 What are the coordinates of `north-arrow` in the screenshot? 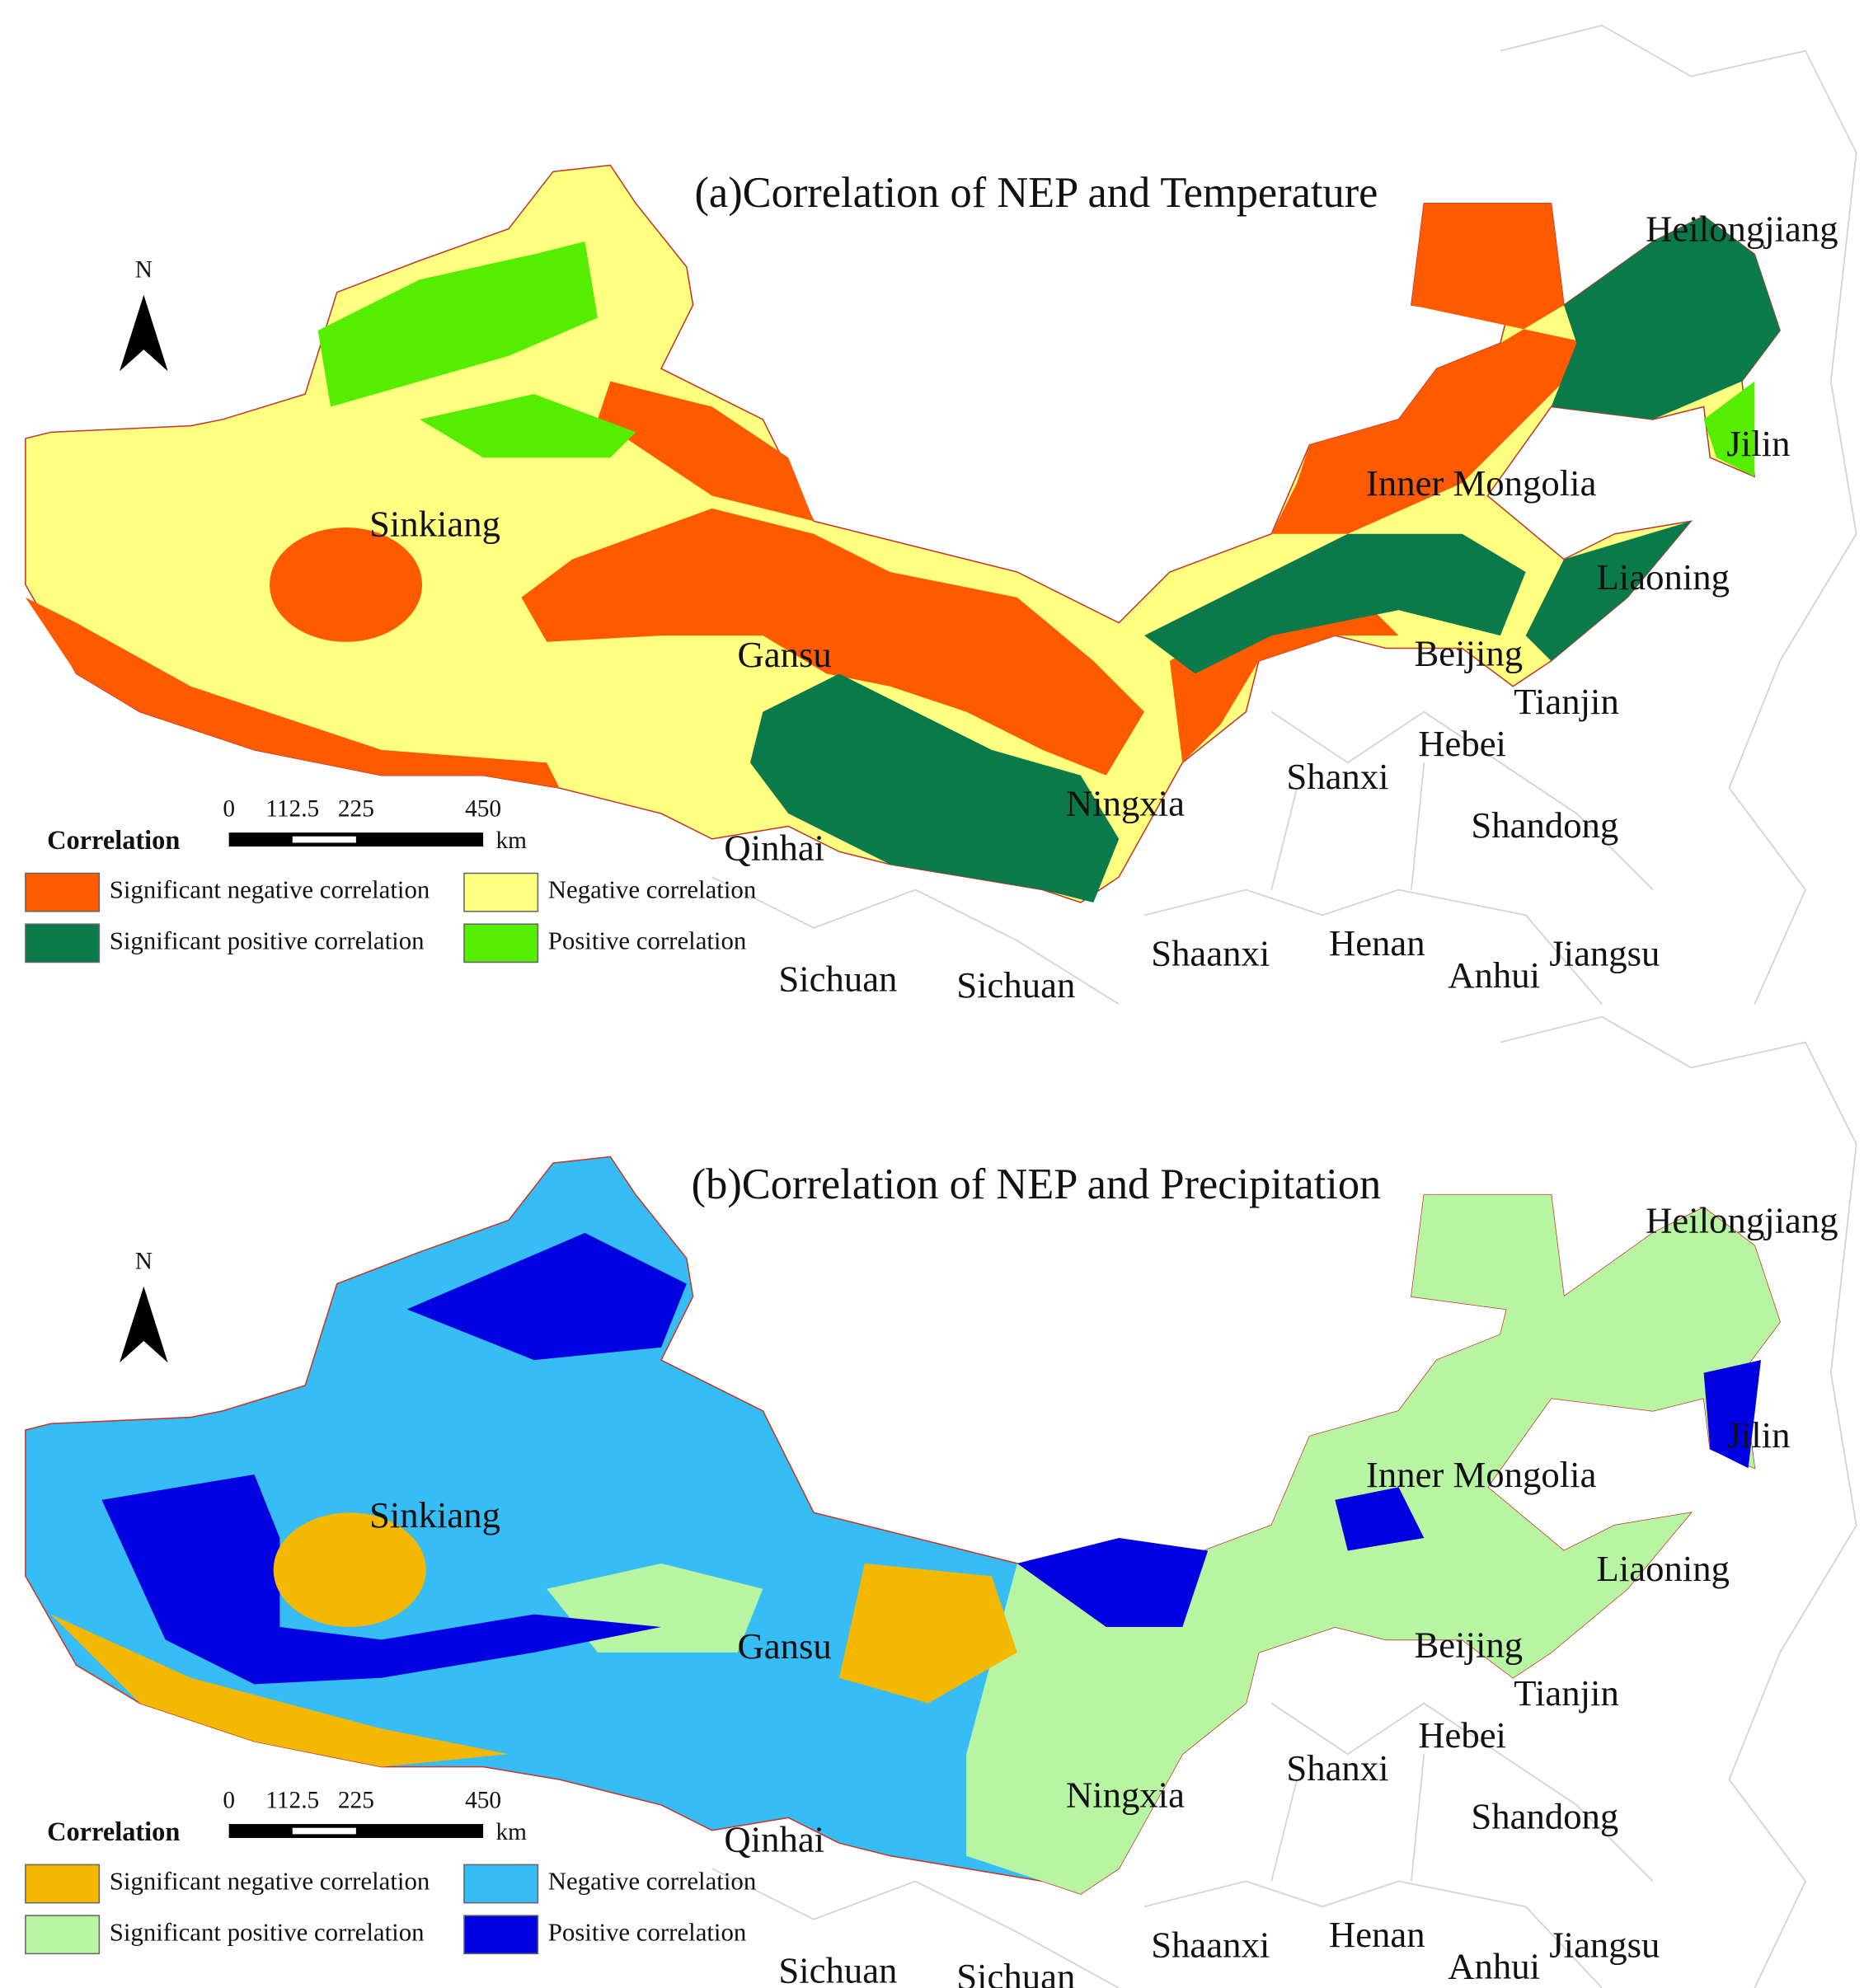 It's located at (144, 1324).